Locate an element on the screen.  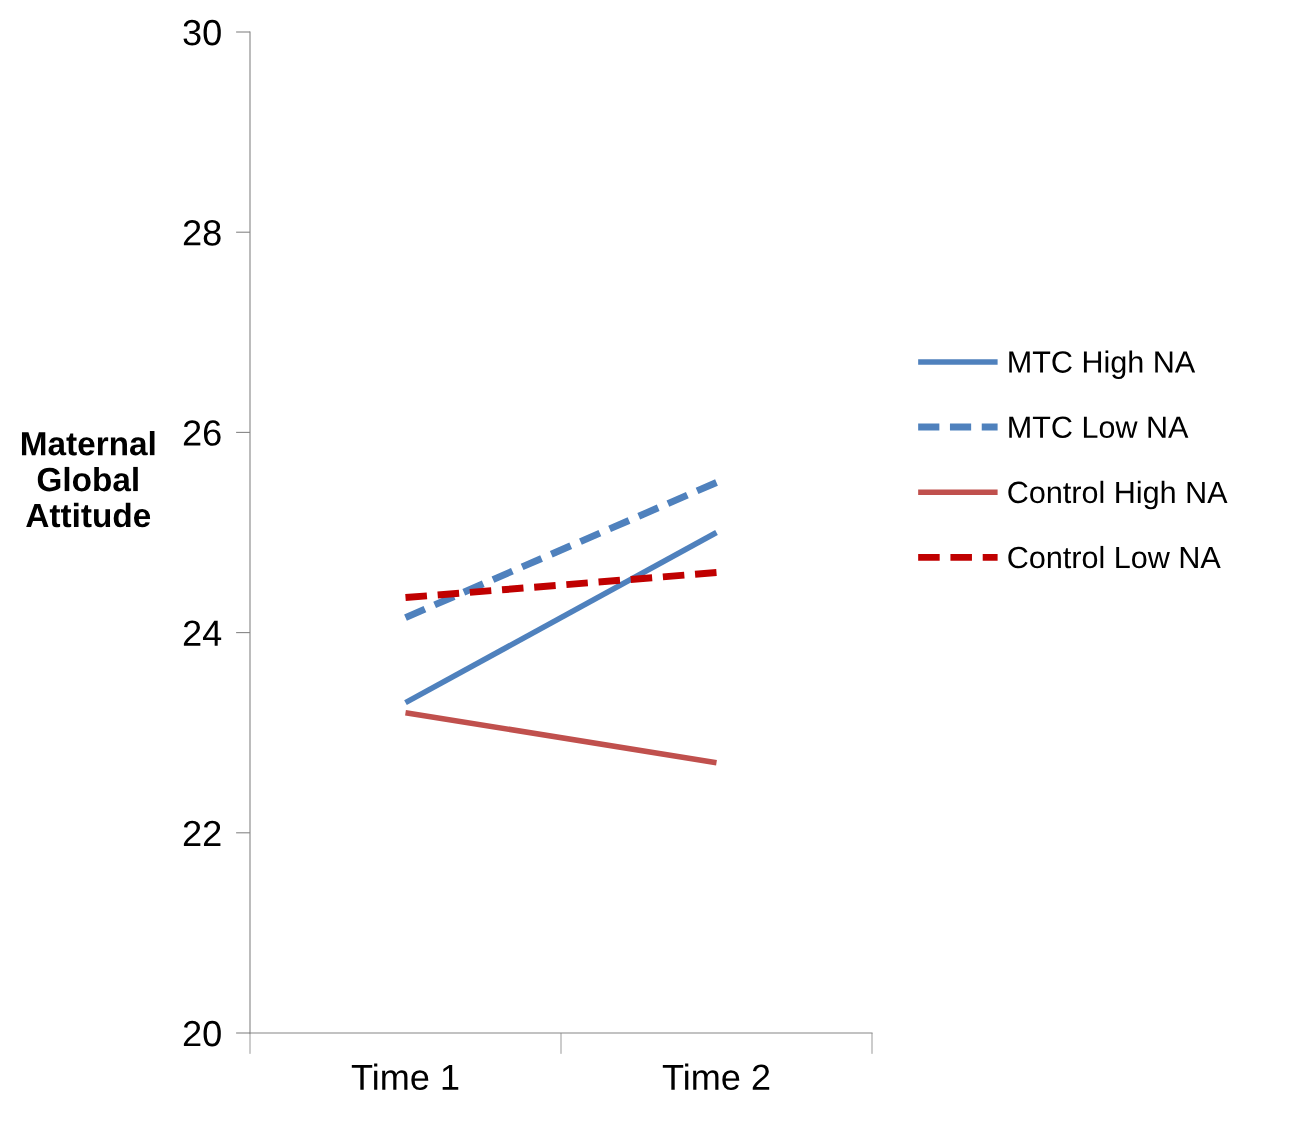
legend-label: Control High NA is located at coordinates (1118, 495).